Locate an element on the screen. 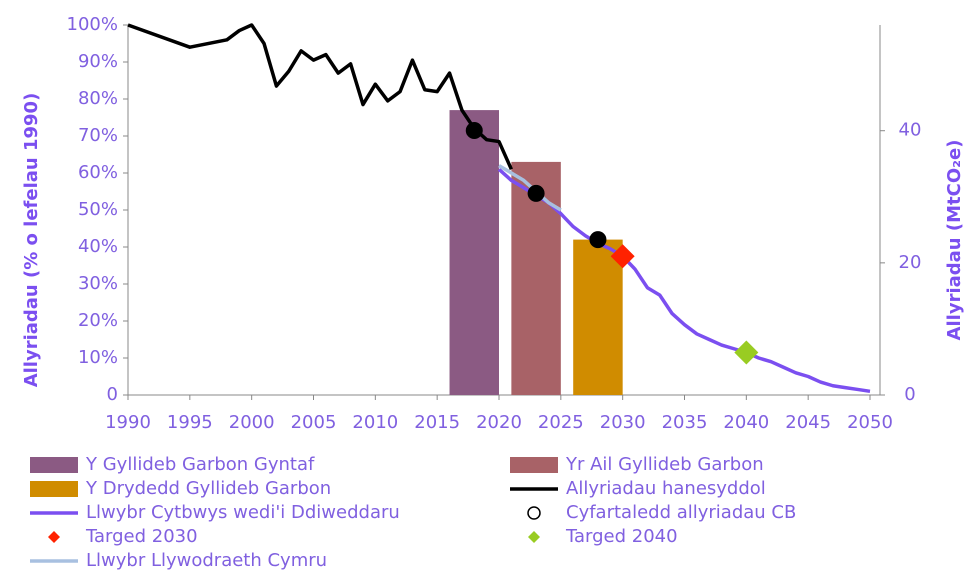 This screenshot has width=972, height=577. y-tick-label: 10% is located at coordinates (98, 357).